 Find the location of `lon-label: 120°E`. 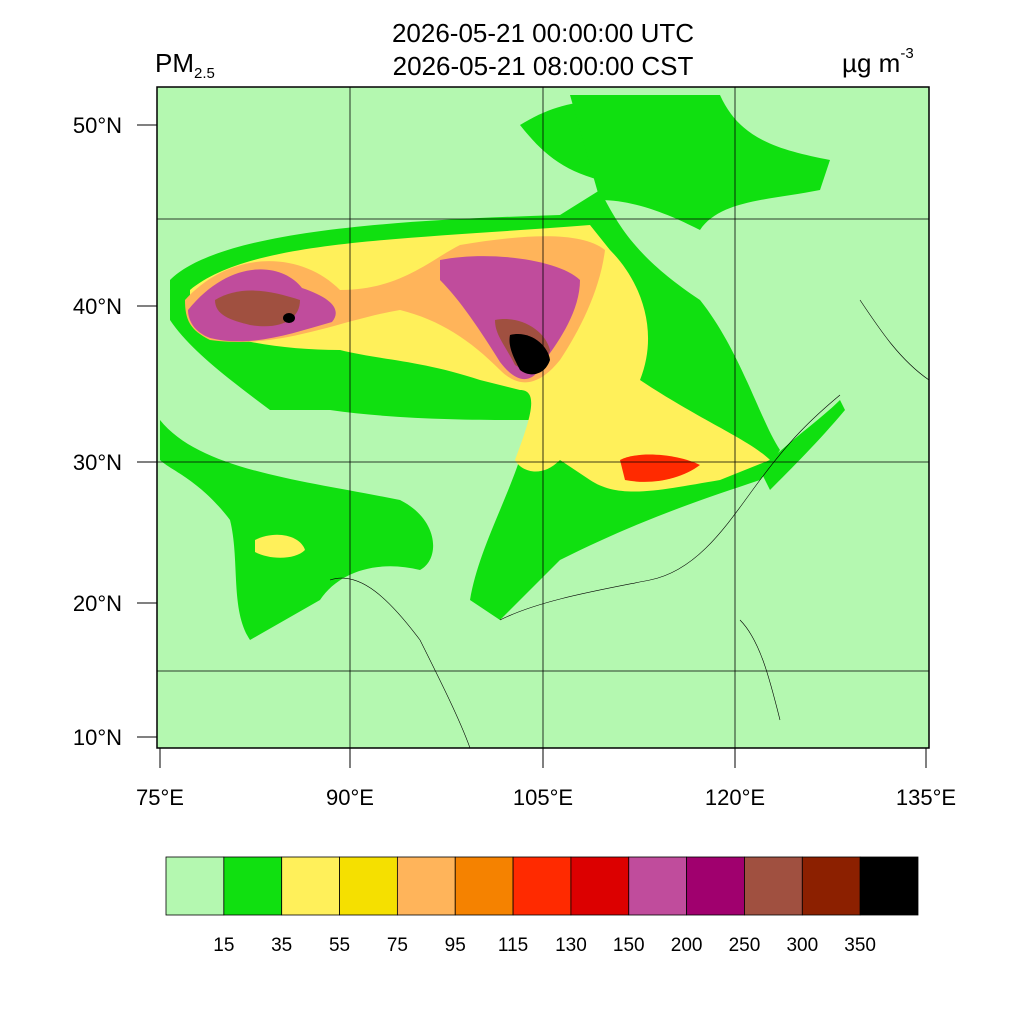

lon-label: 120°E is located at coordinates (735, 797).